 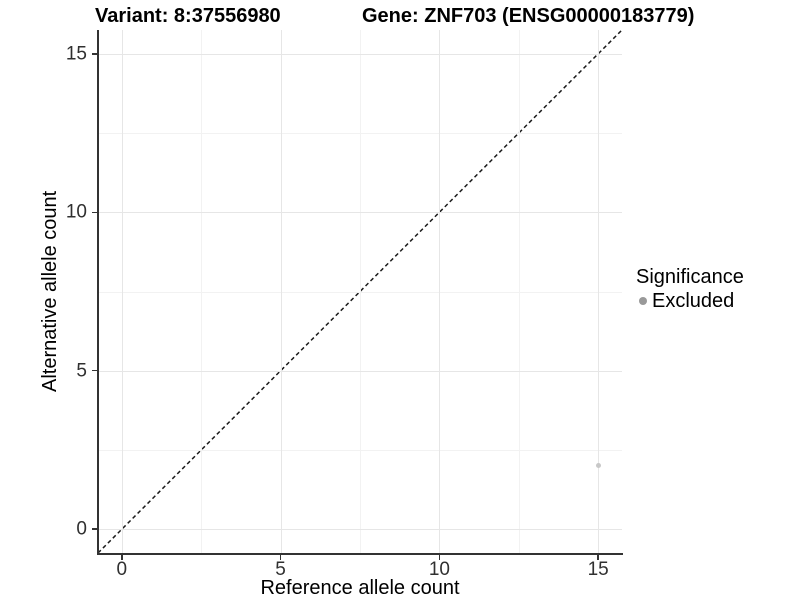 What do you see at coordinates (598, 569) in the screenshot?
I see `x-tick-label: 15` at bounding box center [598, 569].